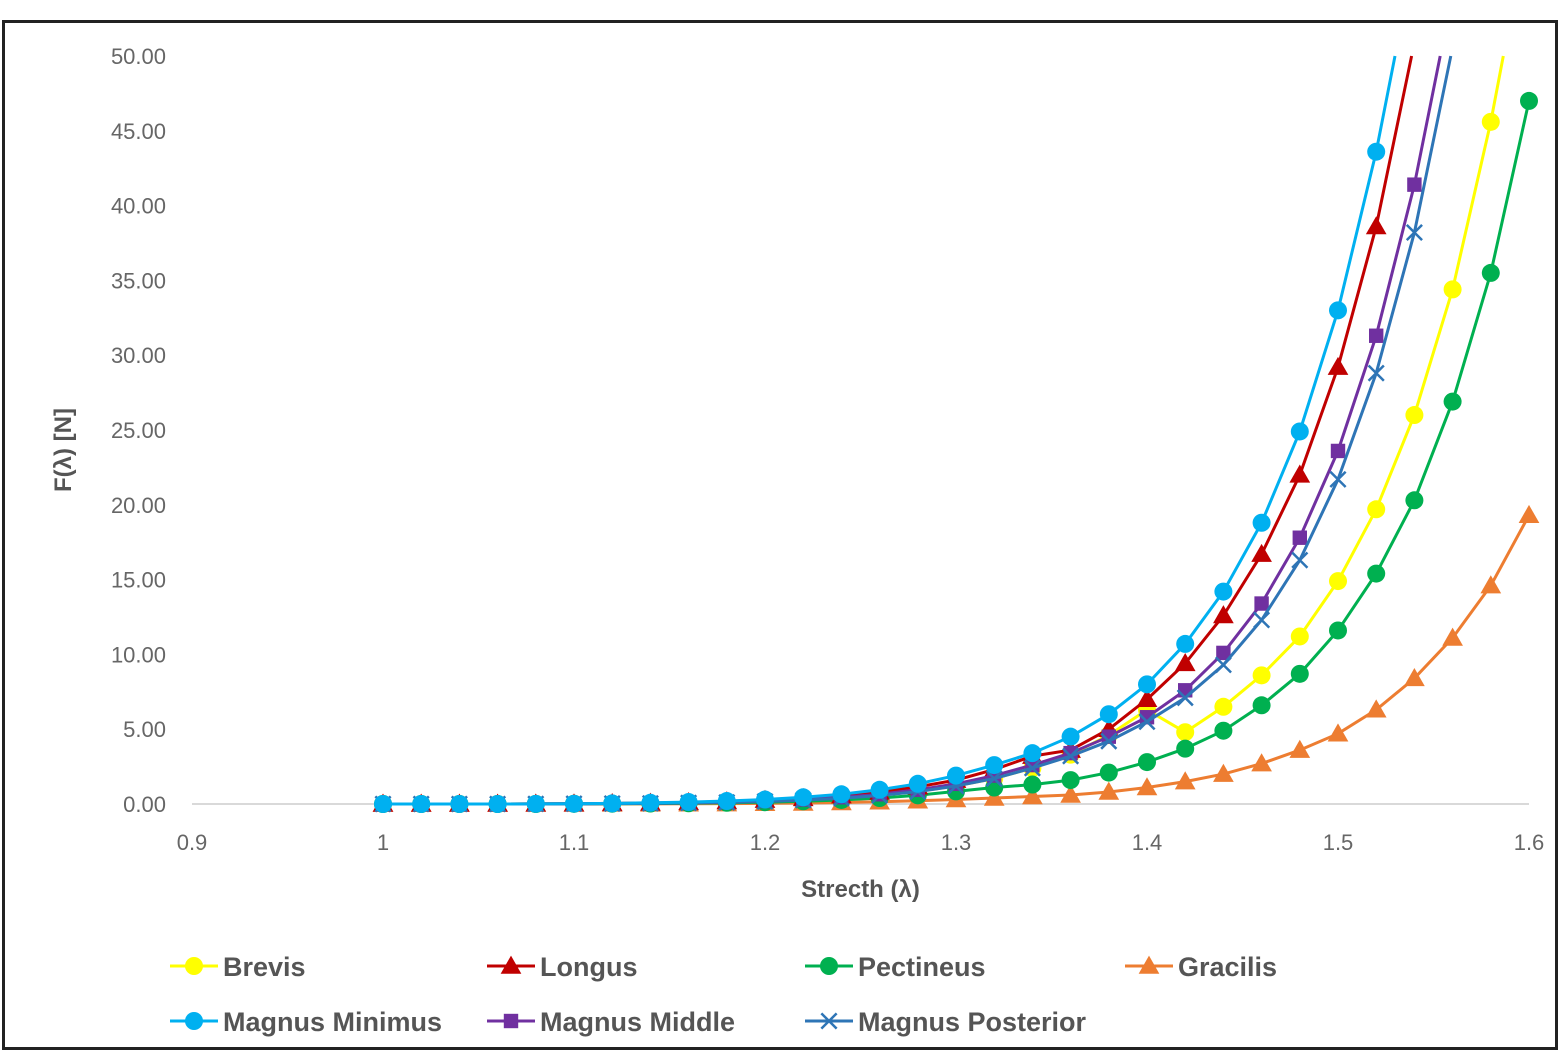 The image size is (1560, 1053). Describe the element at coordinates (138, 355) in the screenshot. I see `y-tick-label: 30.00` at that location.